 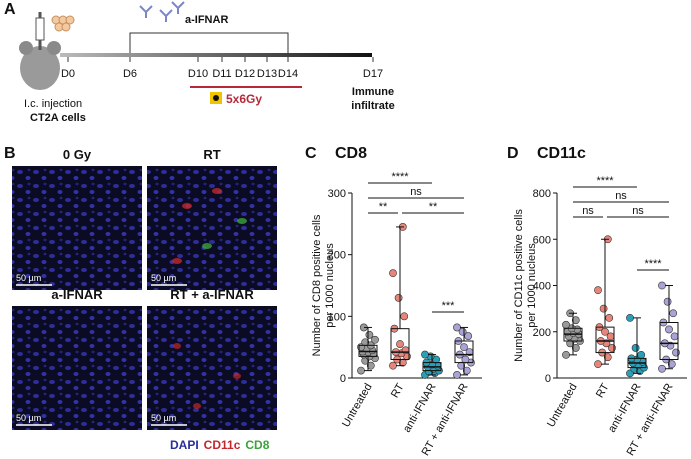 I want to click on significance-label: ***, so click(x=449, y=306).